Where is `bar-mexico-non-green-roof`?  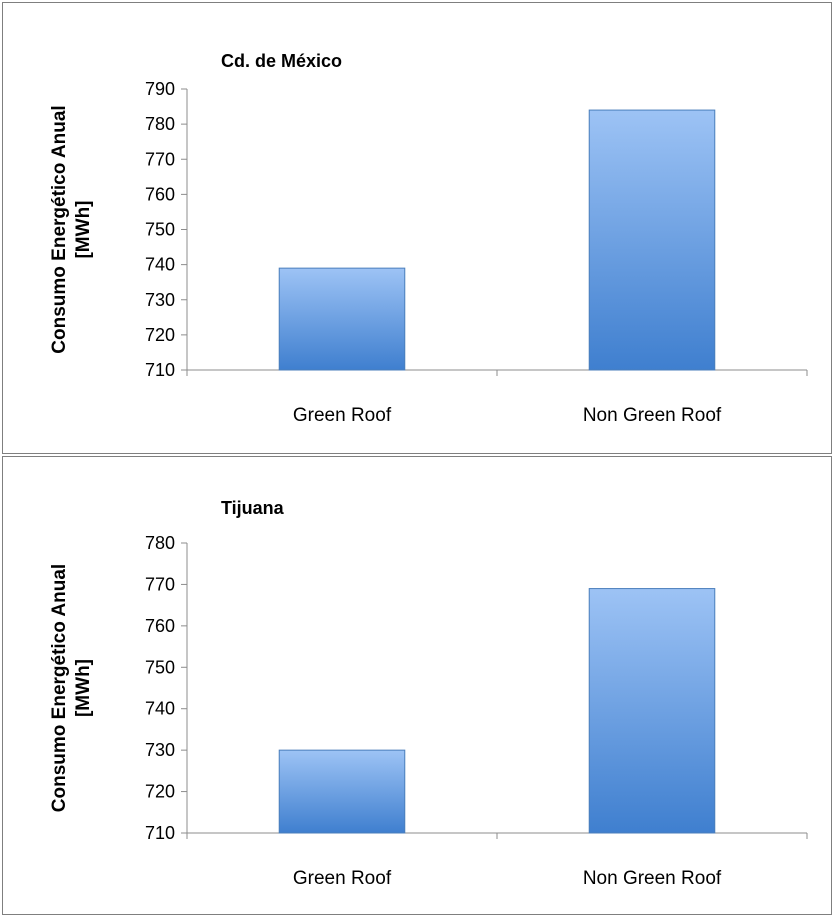
bar-mexico-non-green-roof is located at coordinates (652, 240).